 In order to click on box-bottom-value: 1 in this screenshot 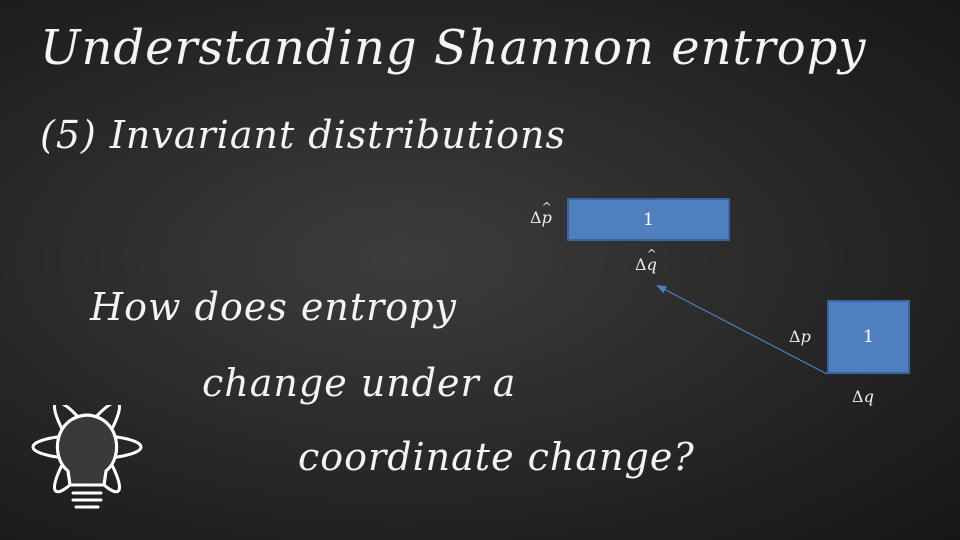, I will do `click(868, 337)`.